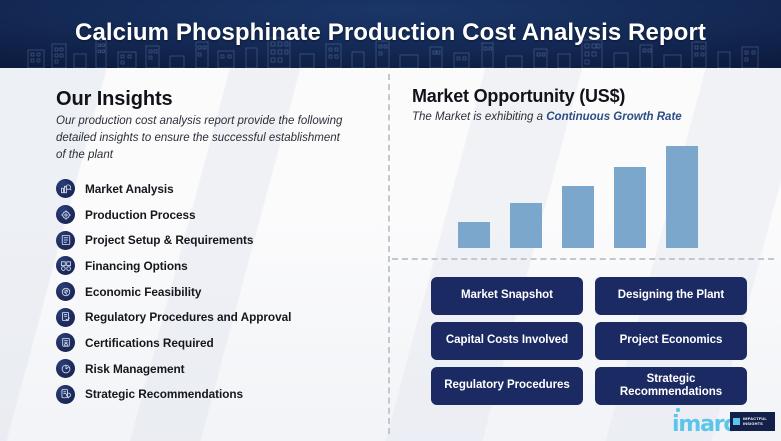 This screenshot has width=781, height=441. What do you see at coordinates (614, 117) in the screenshot?
I see `subtitle-highlight: Continuous Growth Rate` at bounding box center [614, 117].